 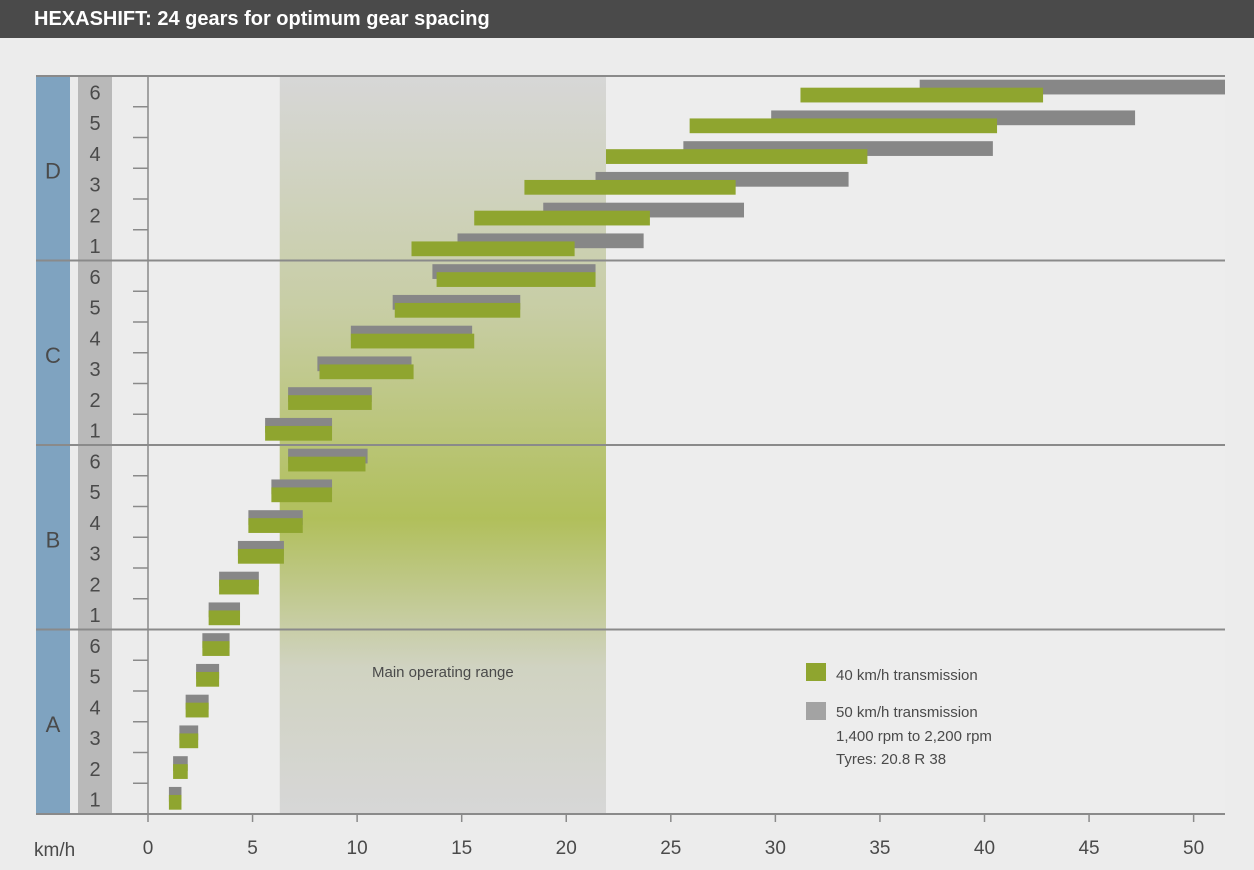 I want to click on legend-note-rpm: 1,400 rpm to 2,200 rpm, so click(x=914, y=736).